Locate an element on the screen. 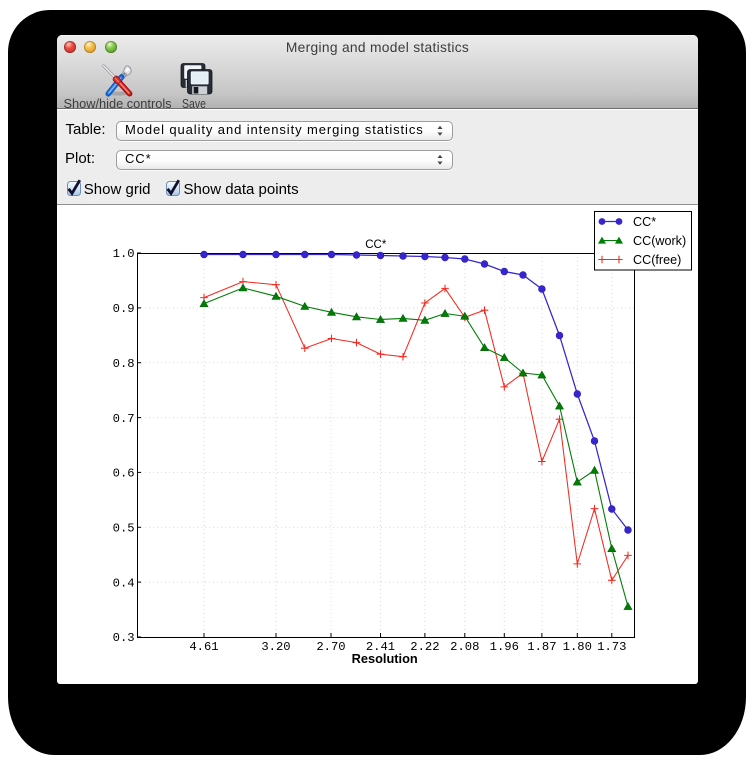 The height and width of the screenshot is (764, 754). svg-text: 1.73 is located at coordinates (611, 647).